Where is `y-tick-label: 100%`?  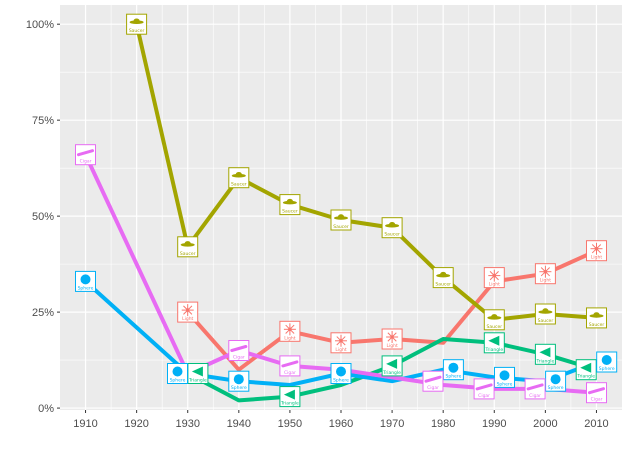 y-tick-label: 100% is located at coordinates (40, 25).